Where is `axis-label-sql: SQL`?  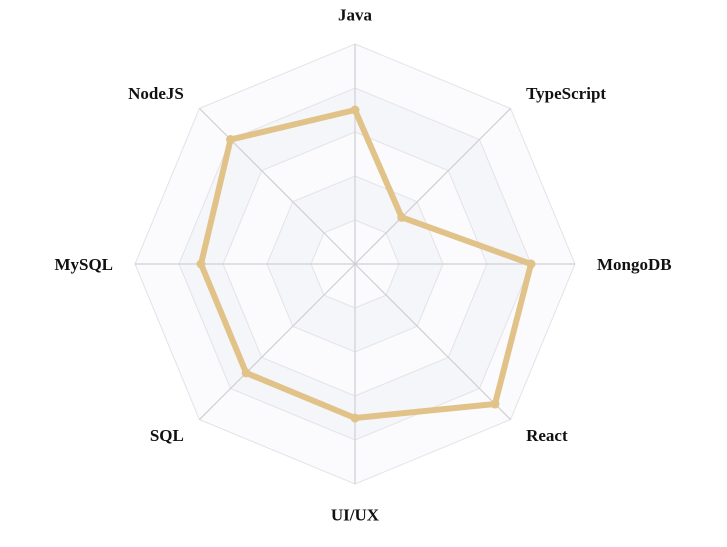
axis-label-sql: SQL is located at coordinates (167, 435).